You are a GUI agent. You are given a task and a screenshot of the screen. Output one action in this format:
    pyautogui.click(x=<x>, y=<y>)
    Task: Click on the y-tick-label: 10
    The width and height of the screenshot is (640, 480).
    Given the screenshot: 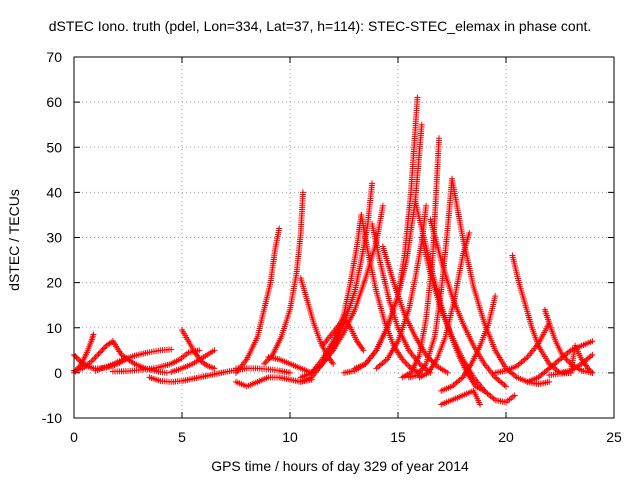 What is the action you would take?
    pyautogui.click(x=54, y=328)
    